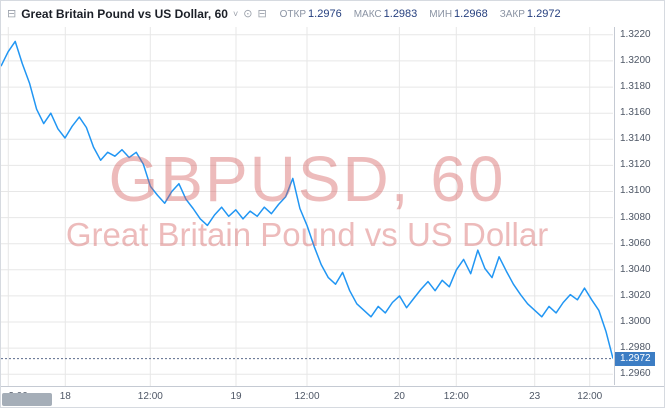  What do you see at coordinates (635, 348) in the screenshot?
I see `price-axis-label: 1.2980` at bounding box center [635, 348].